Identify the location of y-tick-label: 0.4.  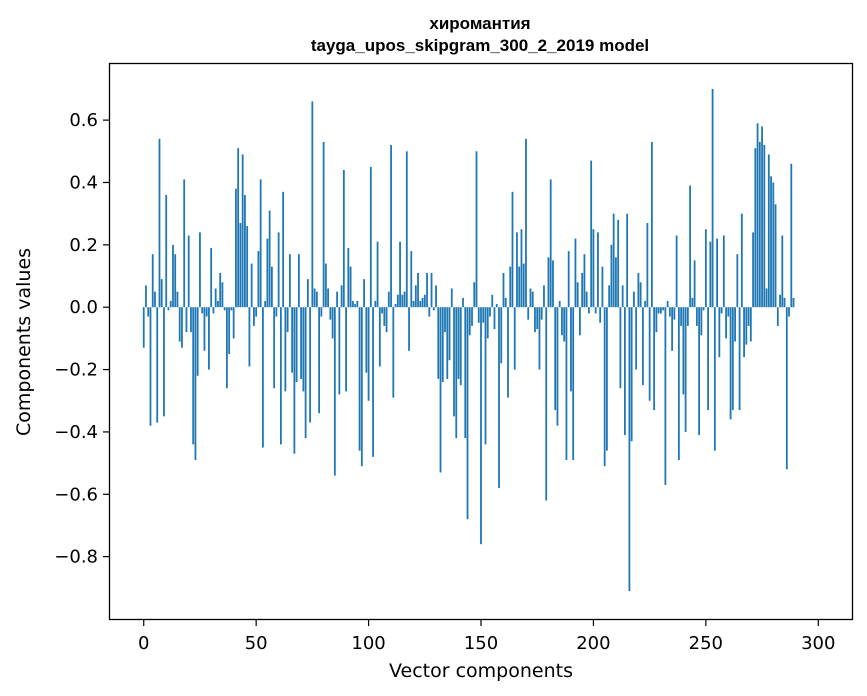
(83, 182).